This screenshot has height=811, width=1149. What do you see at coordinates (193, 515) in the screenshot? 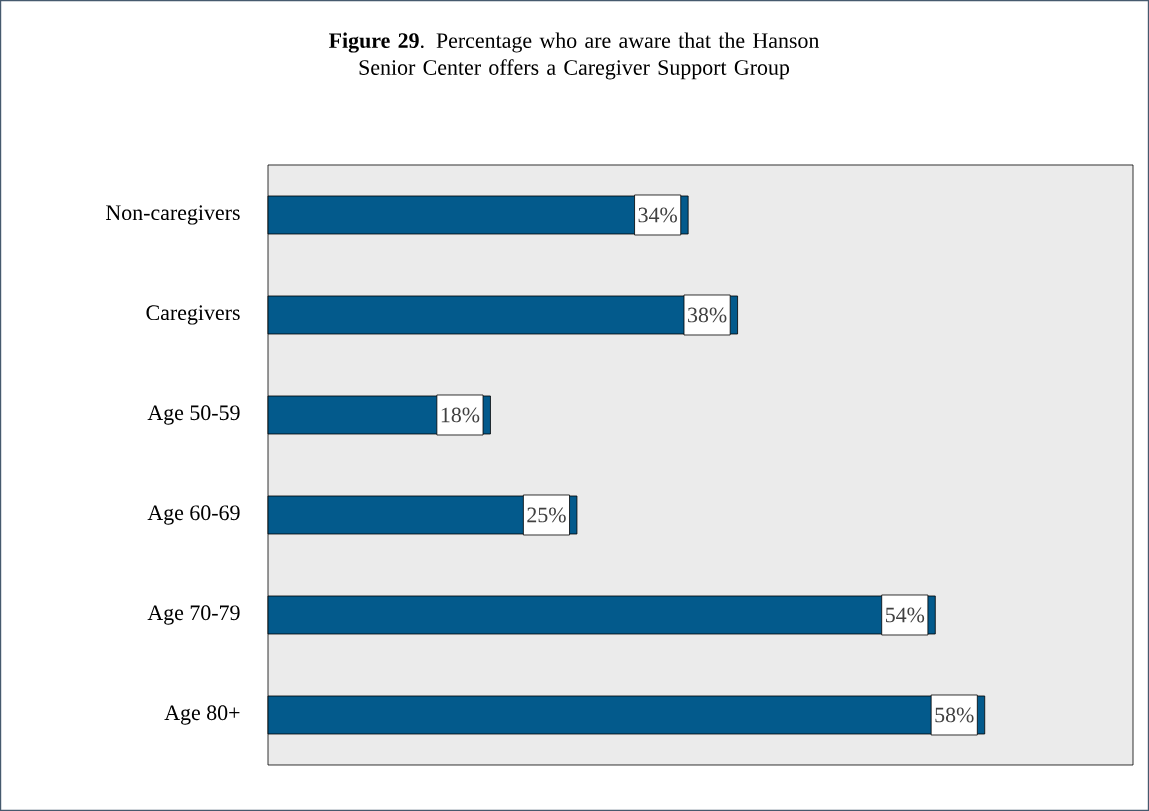
I see `y-tick-label: Age 60-69` at bounding box center [193, 515].